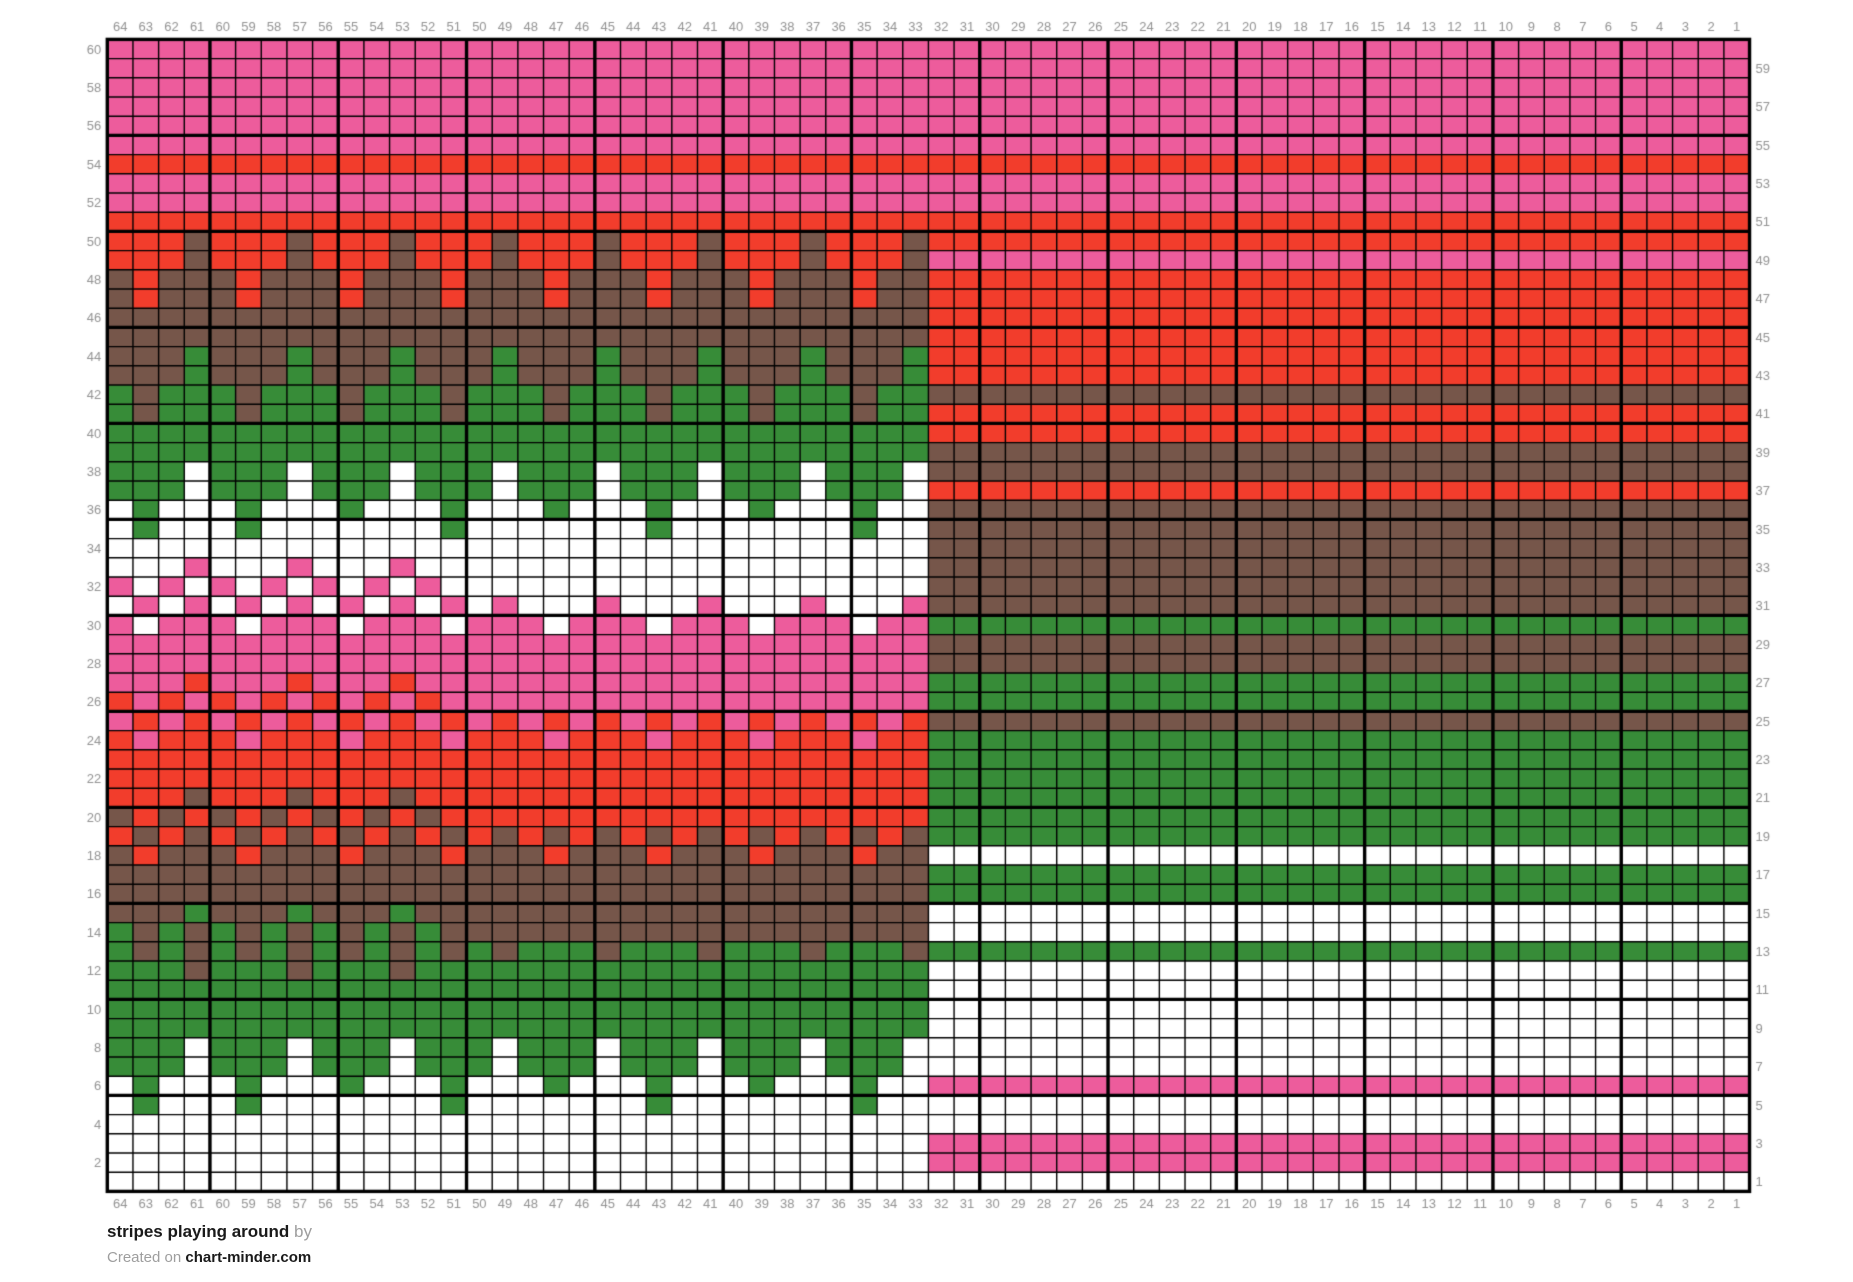  Describe the element at coordinates (248, 1257) in the screenshot. I see `chart-minder-link: chart-minder.com` at that location.